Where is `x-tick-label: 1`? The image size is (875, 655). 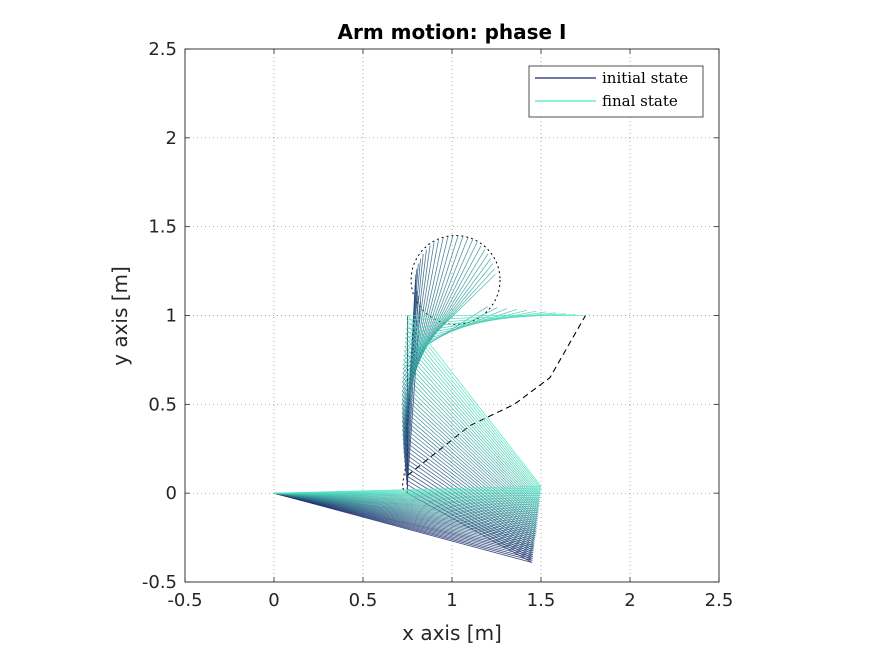
x-tick-label: 1 is located at coordinates (451, 600).